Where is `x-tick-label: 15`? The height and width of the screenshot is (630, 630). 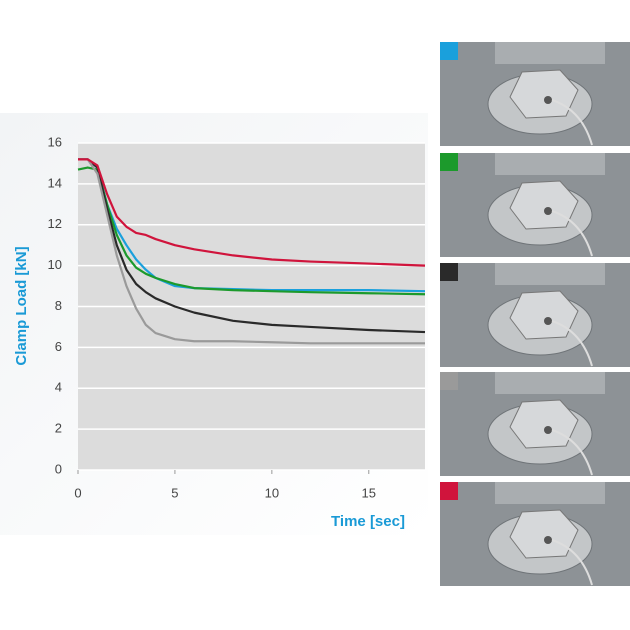
x-tick-label: 15 is located at coordinates (369, 492).